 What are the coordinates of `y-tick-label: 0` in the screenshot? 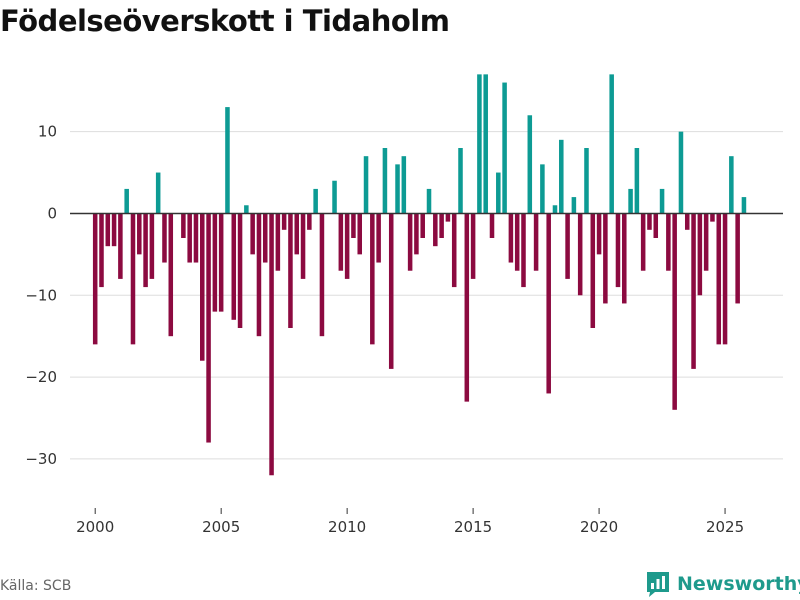 It's located at (52, 213).